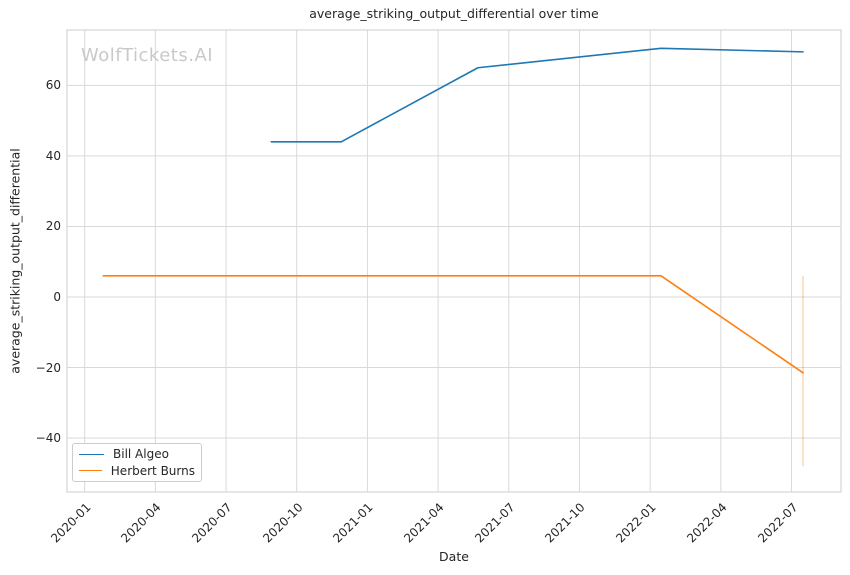  I want to click on legend-entry-herbert-burns: Herbert Burns, so click(137, 471).